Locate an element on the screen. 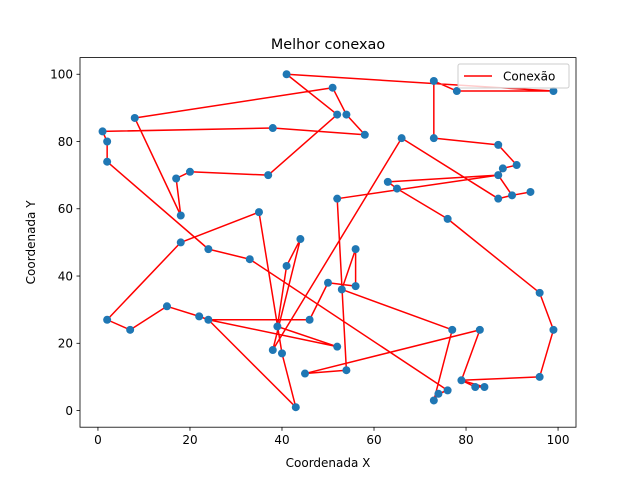  y-tick-label: 40 is located at coordinates (65, 276).